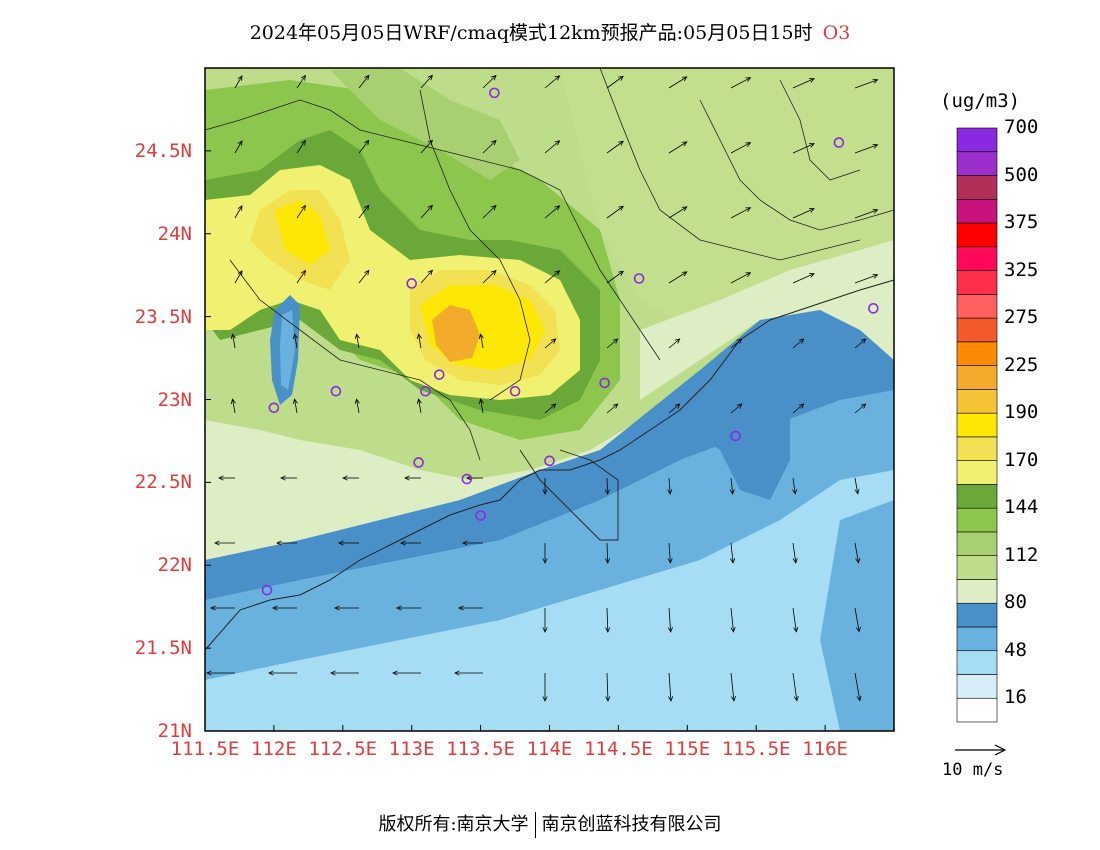 The image size is (1100, 850). Describe the element at coordinates (1015, 602) in the screenshot. I see `legend-label: 80` at that location.